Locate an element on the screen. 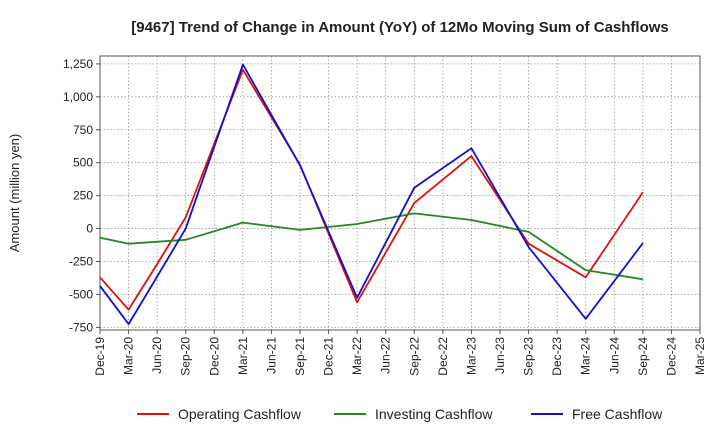  x-tick-label: Sep-21 is located at coordinates (300, 356).